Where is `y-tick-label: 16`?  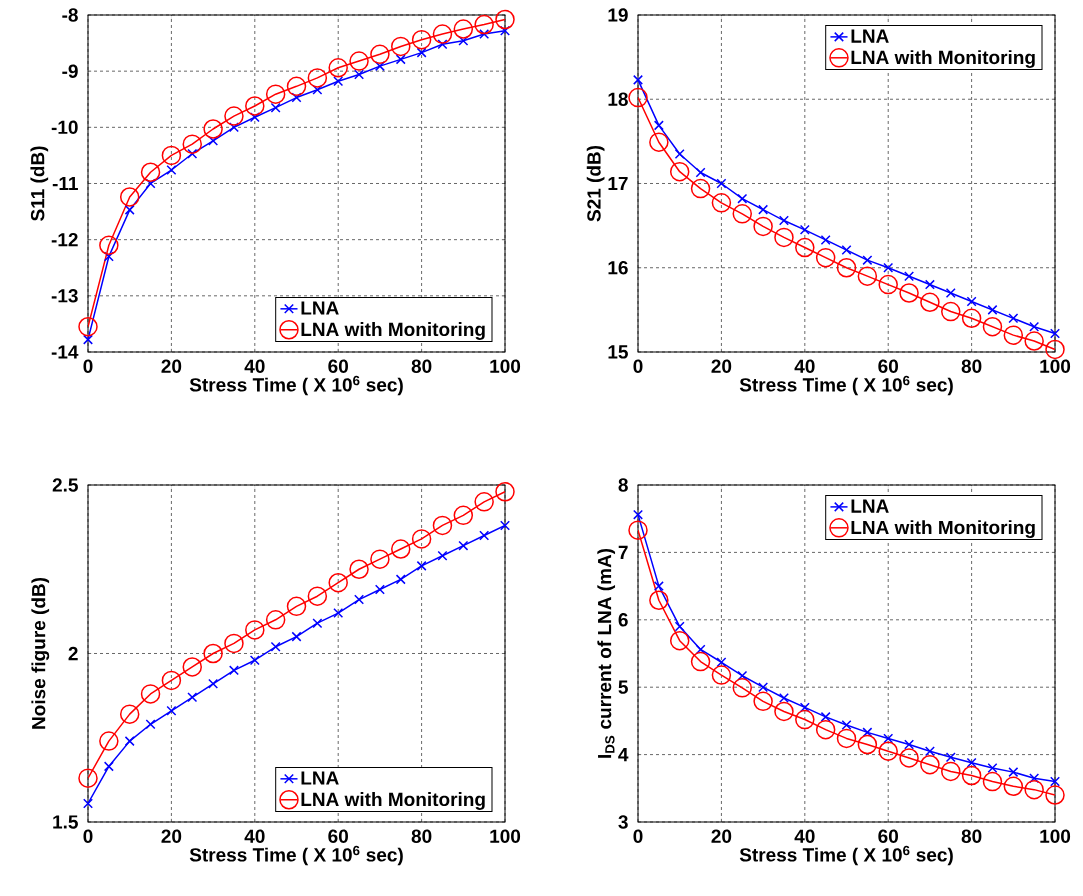
y-tick-label: 16 is located at coordinates (618, 268).